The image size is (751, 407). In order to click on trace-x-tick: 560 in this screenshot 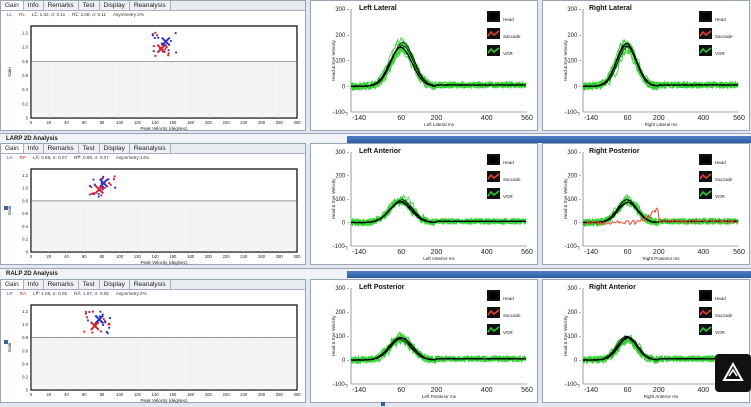, I will do `click(527, 118)`.